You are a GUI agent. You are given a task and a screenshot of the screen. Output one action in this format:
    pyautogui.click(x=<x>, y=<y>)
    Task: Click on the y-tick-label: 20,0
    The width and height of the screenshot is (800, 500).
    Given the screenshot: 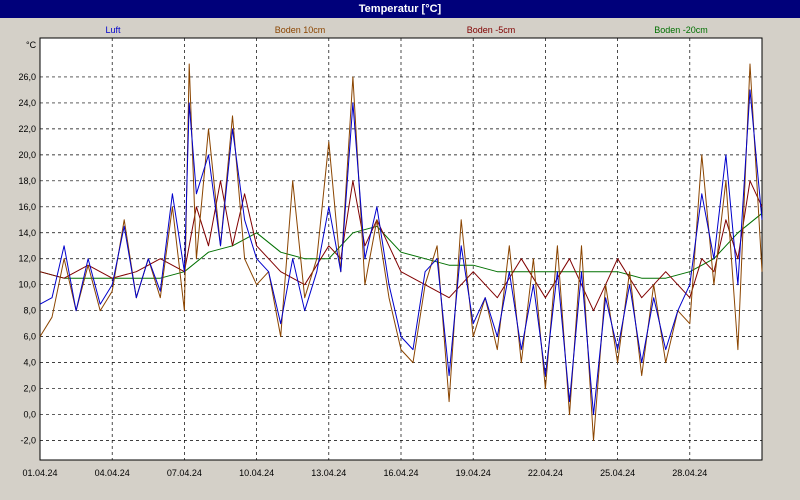 What is the action you would take?
    pyautogui.click(x=27, y=155)
    